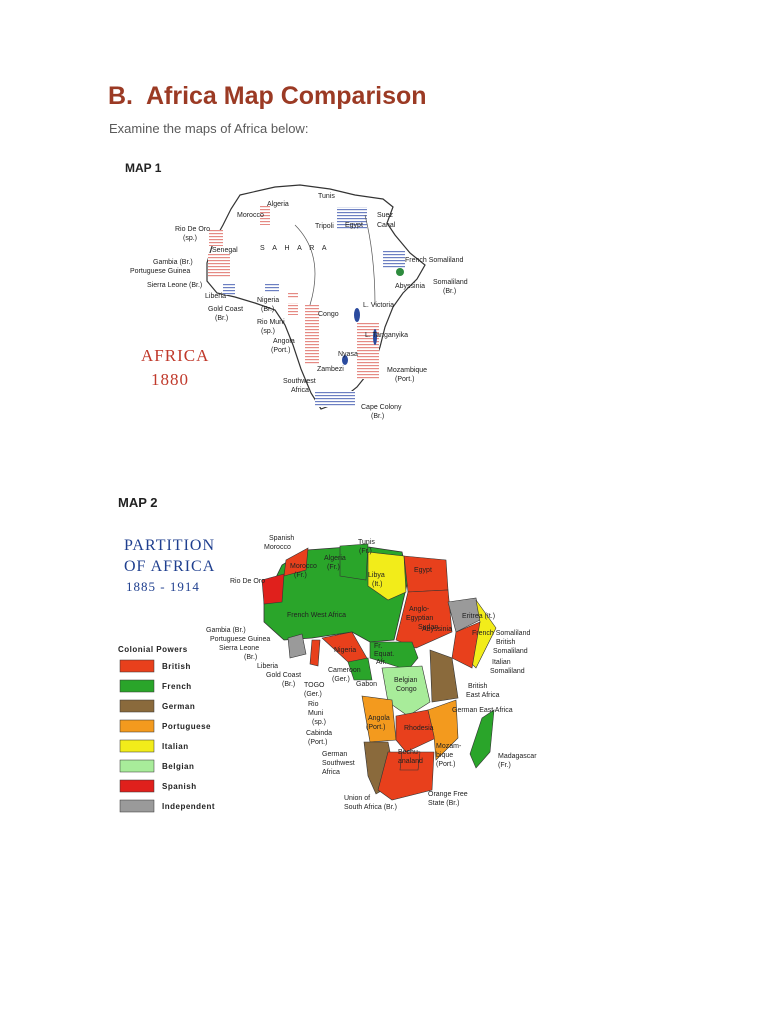  What do you see at coordinates (501, 662) in the screenshot?
I see `place-label: Italian` at bounding box center [501, 662].